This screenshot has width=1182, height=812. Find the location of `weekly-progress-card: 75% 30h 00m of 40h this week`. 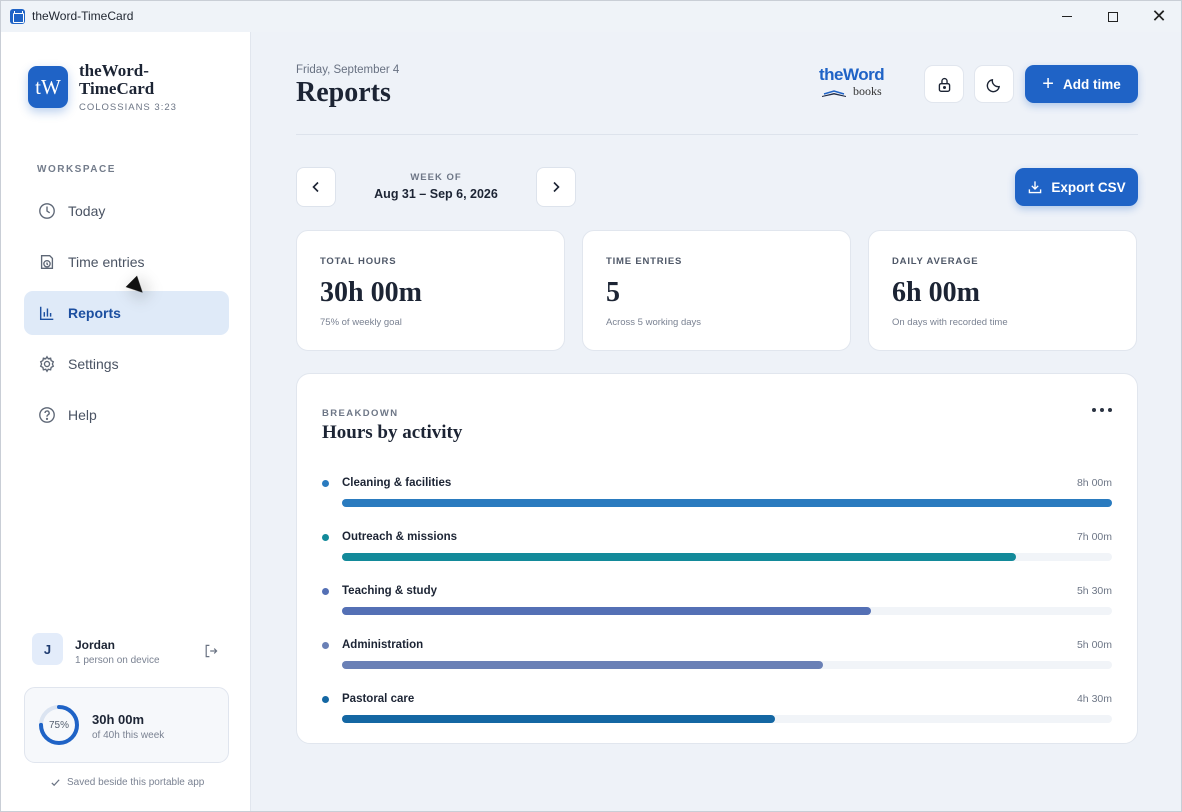

weekly-progress-card: 75% 30h 00m of 40h this week is located at coordinates (126, 725).